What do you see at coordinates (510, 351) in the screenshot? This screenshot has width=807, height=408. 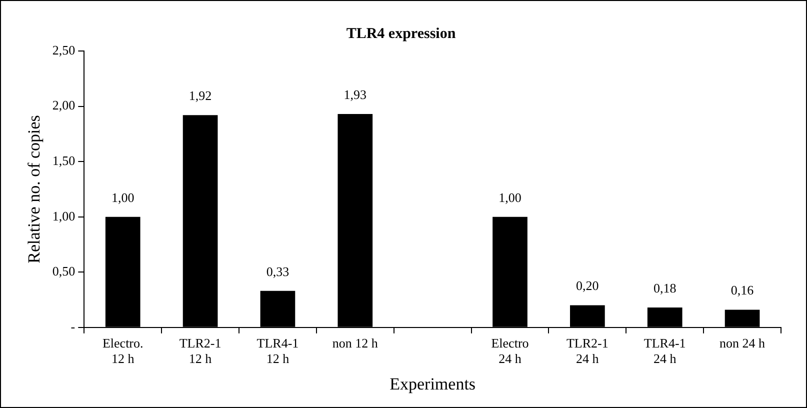 I see `x-tick-label: Electro 24 h` at bounding box center [510, 351].